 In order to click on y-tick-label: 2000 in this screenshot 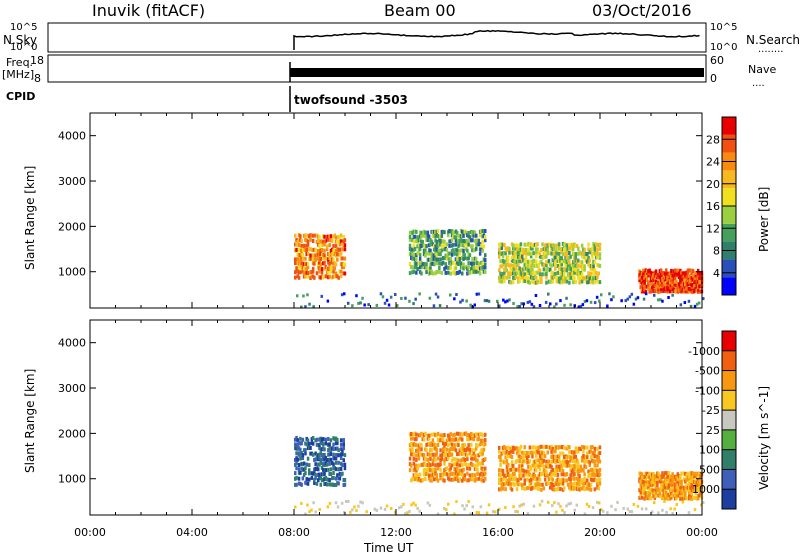, I will do `click(72, 433)`.